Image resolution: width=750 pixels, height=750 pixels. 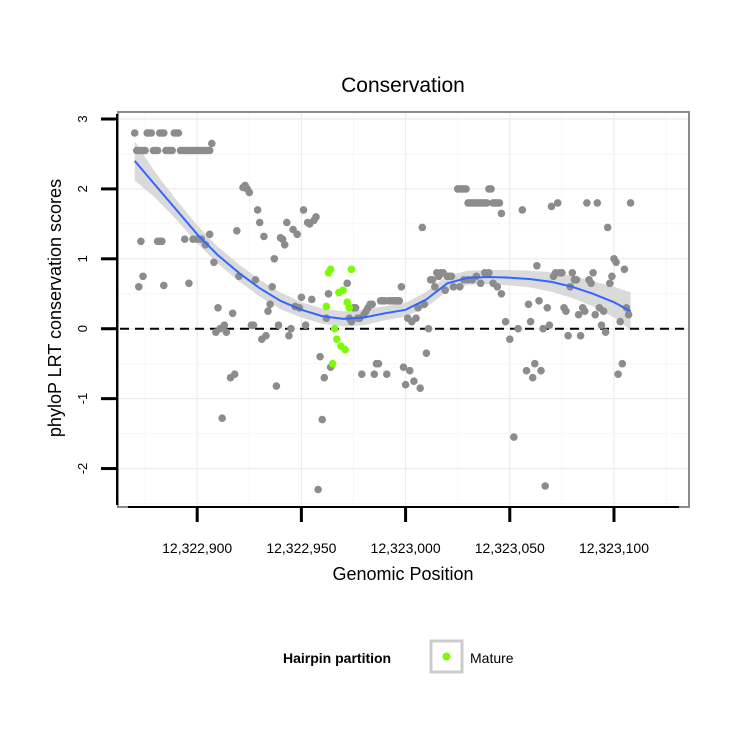 What do you see at coordinates (82, 469) in the screenshot?
I see `y-tick-label: -2` at bounding box center [82, 469].